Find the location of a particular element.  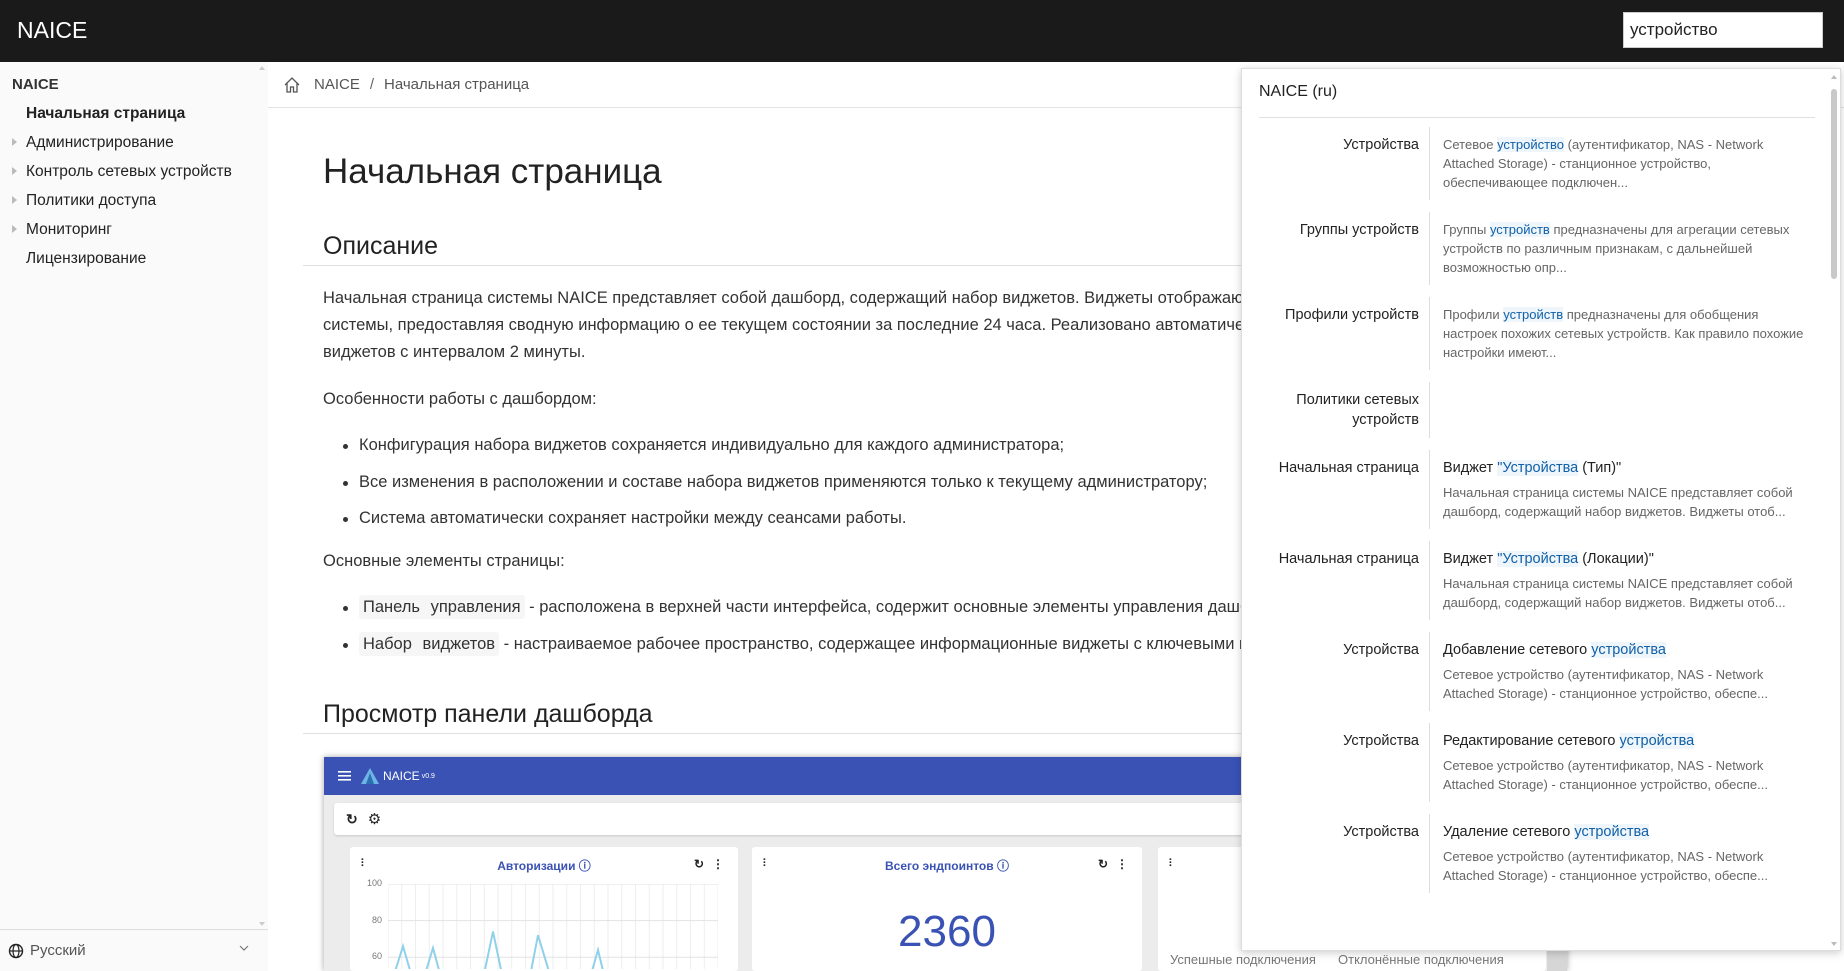

sidebar-item-network-devices: Контроль сетевых устройств is located at coordinates (122, 172).